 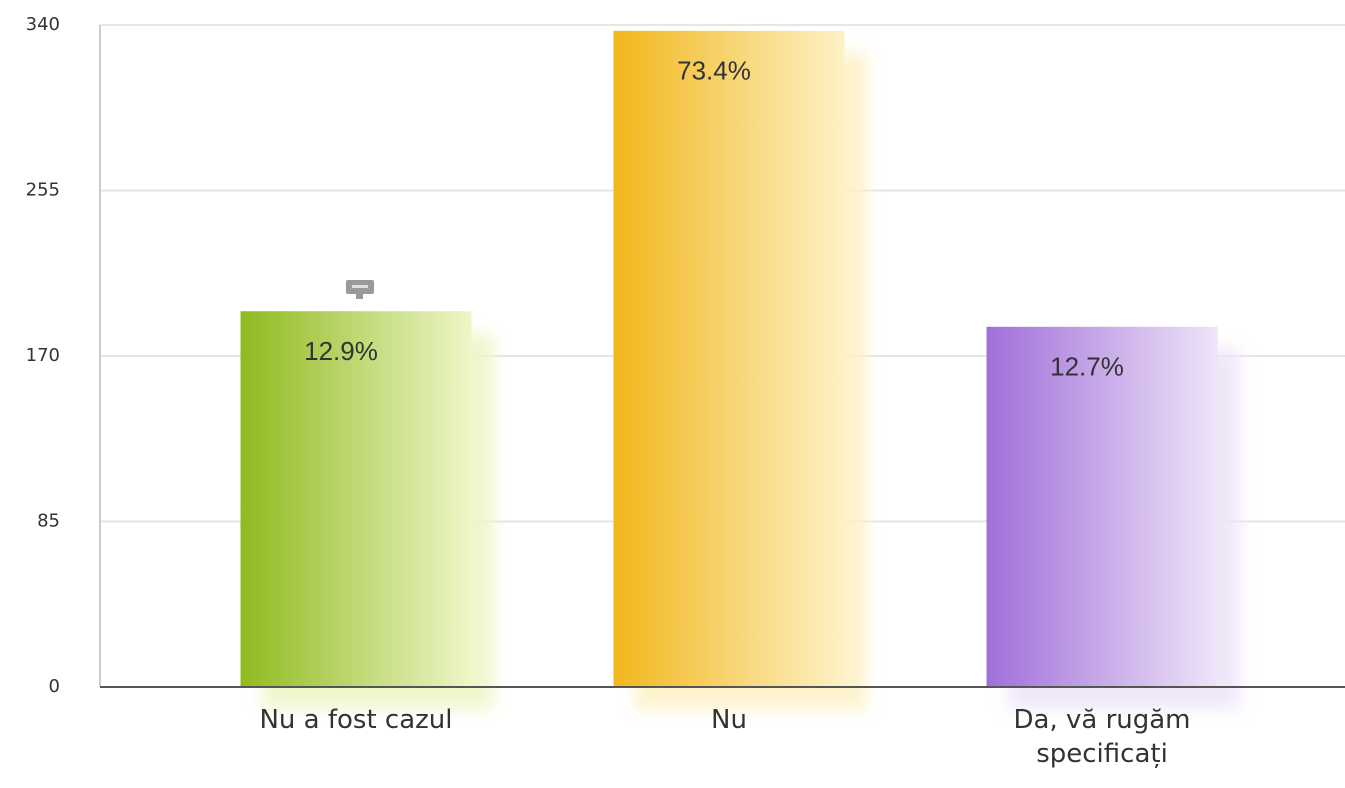 I want to click on y-tick-label: 255, so click(x=43, y=190).